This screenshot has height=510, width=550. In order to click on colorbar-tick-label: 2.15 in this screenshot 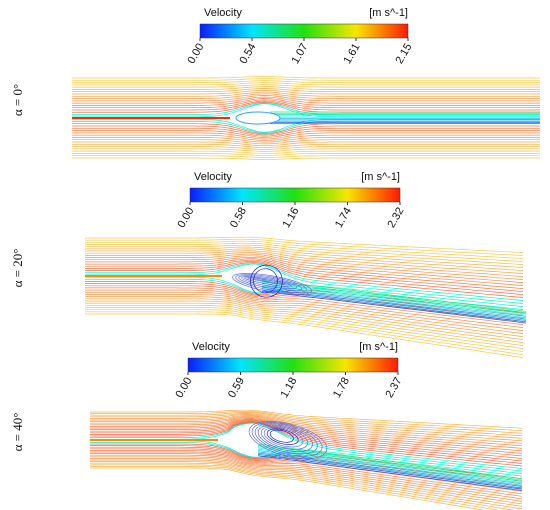, I will do `click(403, 54)`.